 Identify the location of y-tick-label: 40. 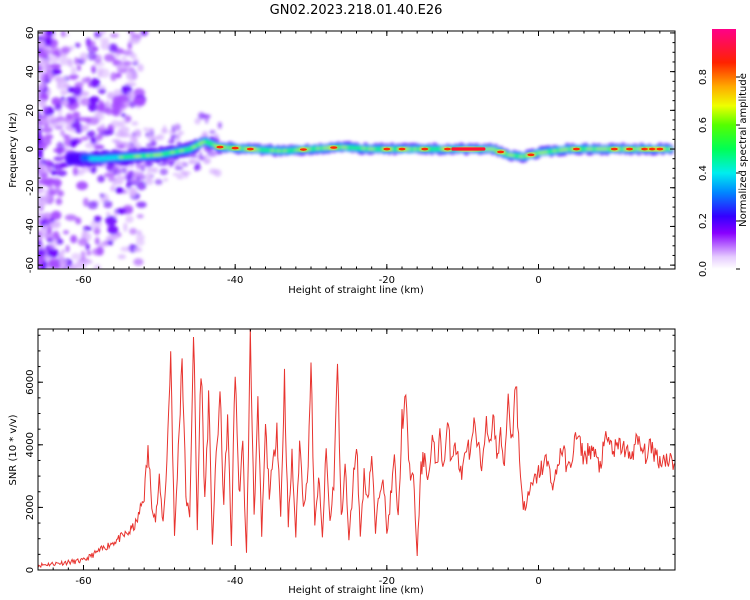
(30, 71).